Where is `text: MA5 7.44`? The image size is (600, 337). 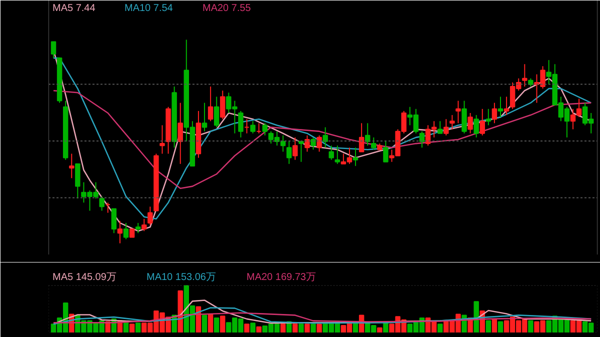 text: MA5 7.44 is located at coordinates (74, 8).